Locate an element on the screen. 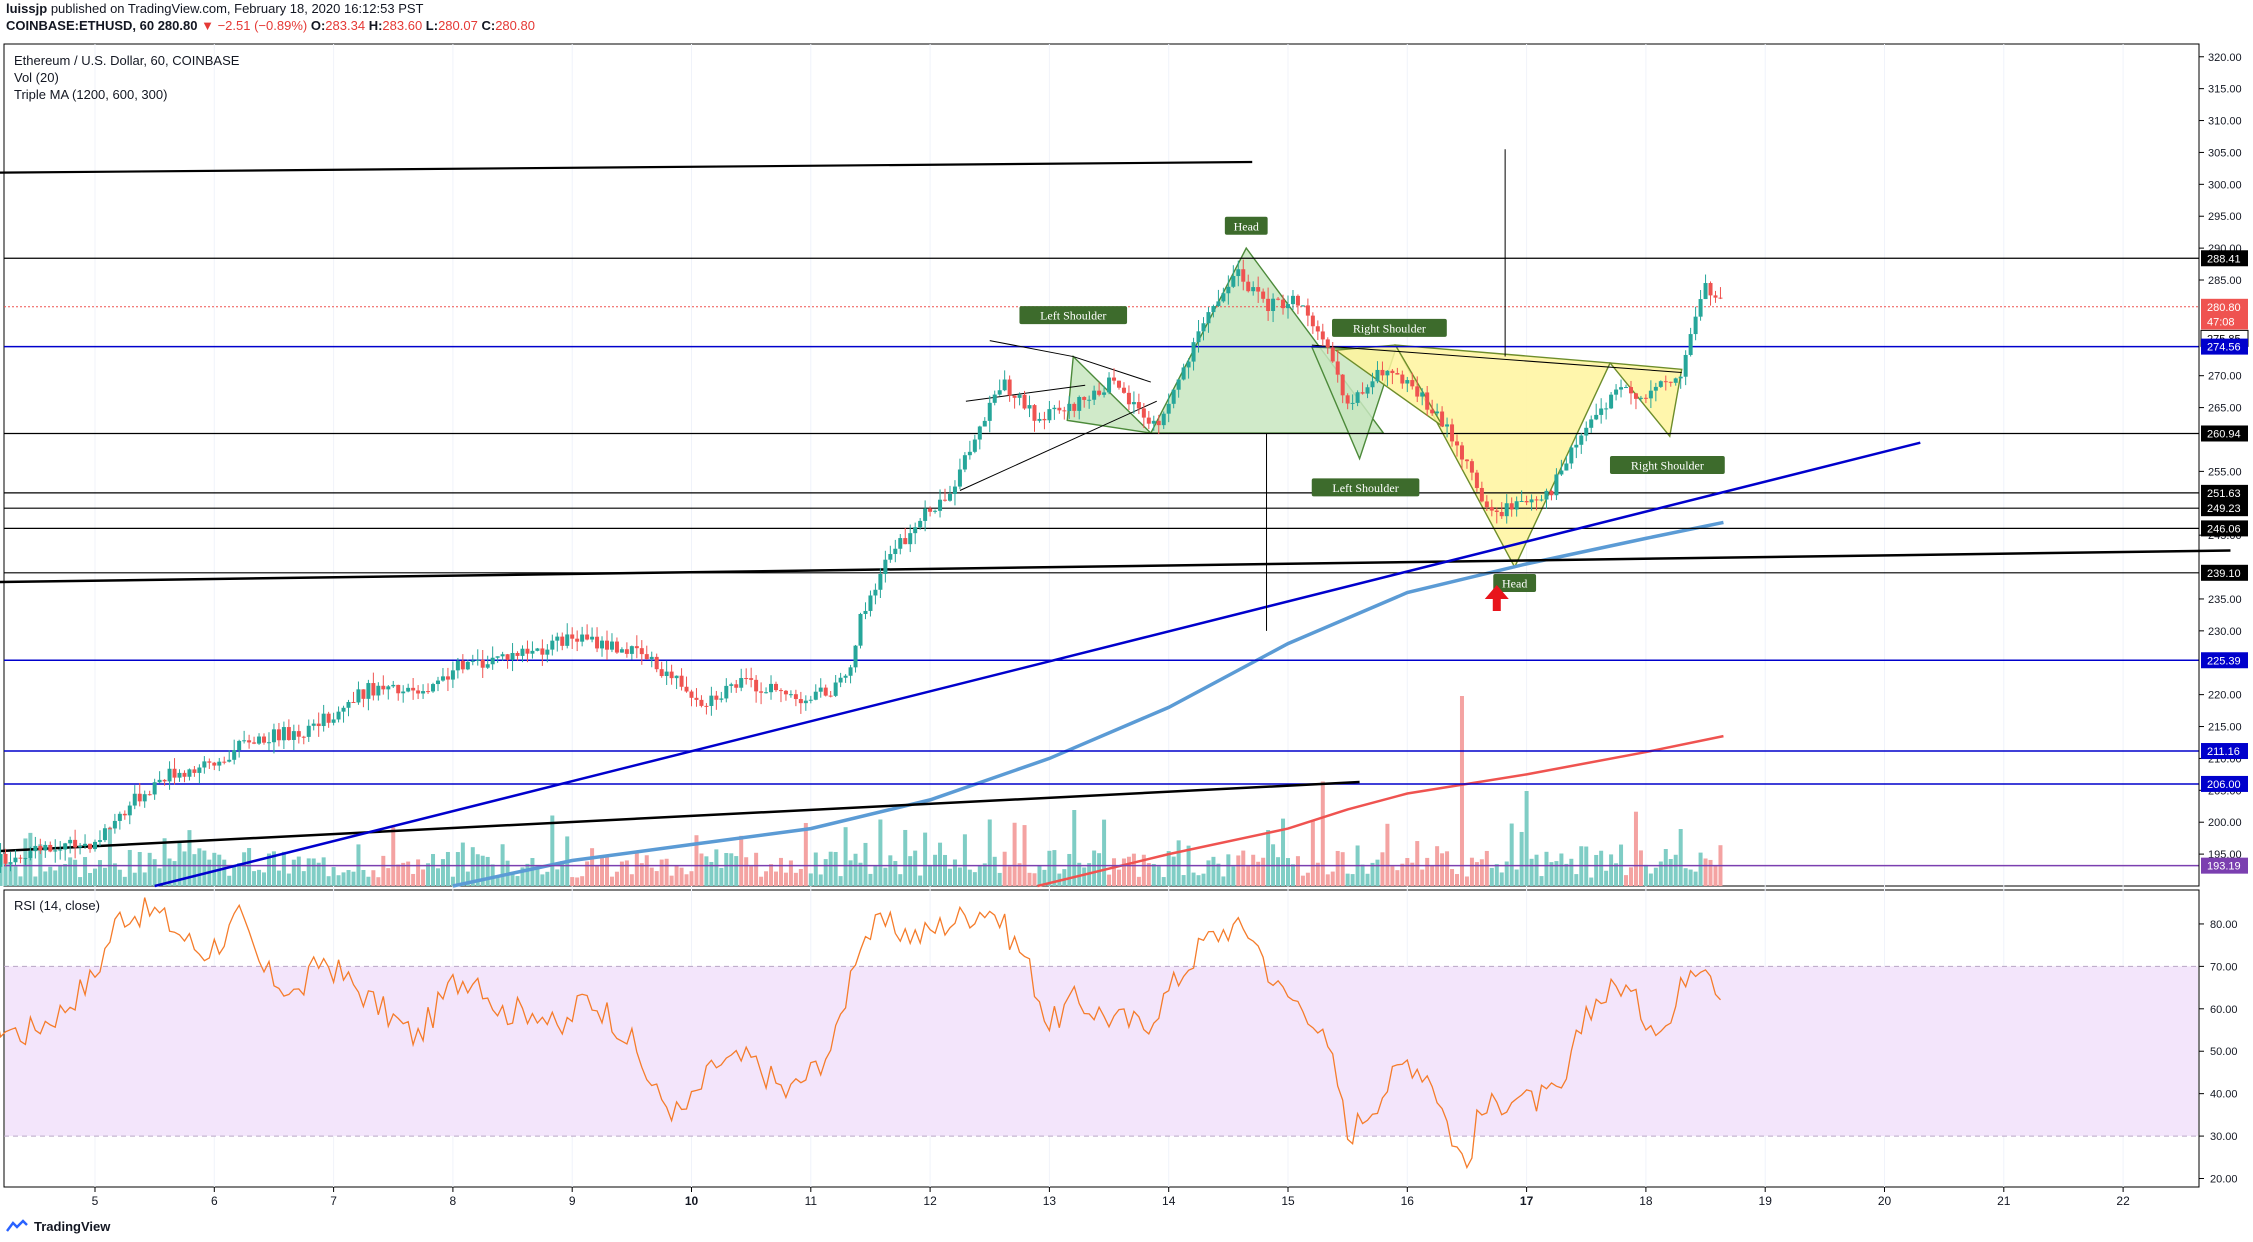 This screenshot has height=1242, width=2253. price-tick-label: 200.00 is located at coordinates (2225, 823).